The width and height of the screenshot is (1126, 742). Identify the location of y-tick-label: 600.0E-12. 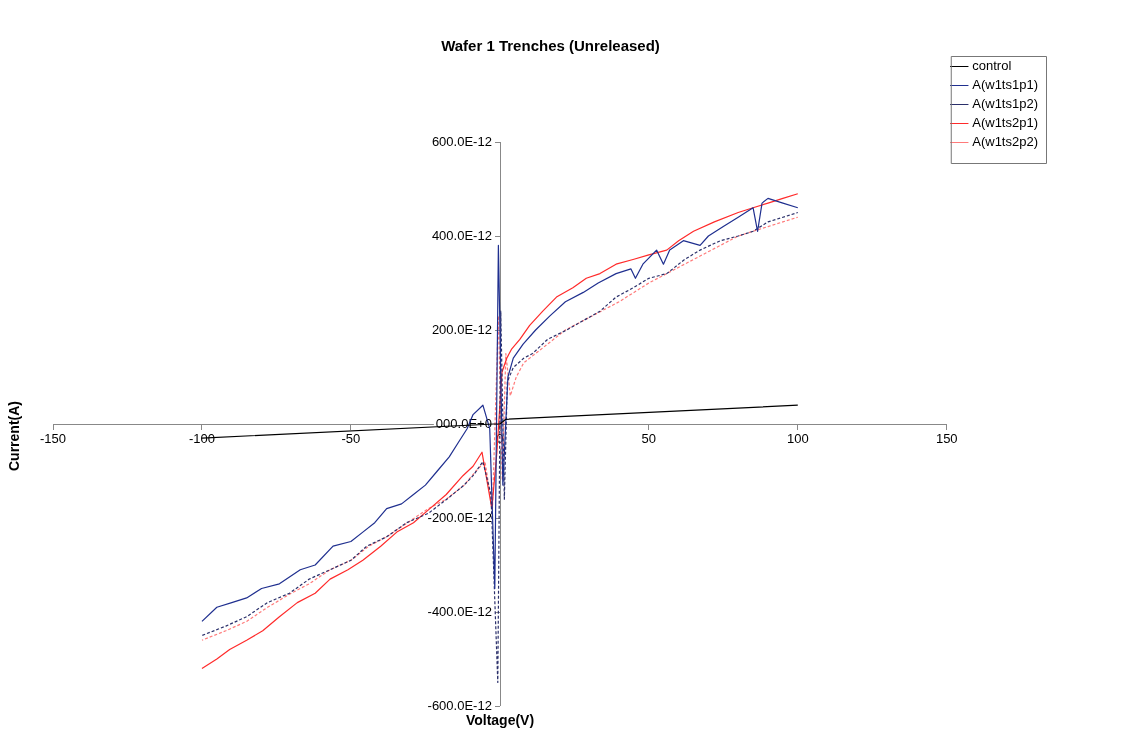
(461, 141).